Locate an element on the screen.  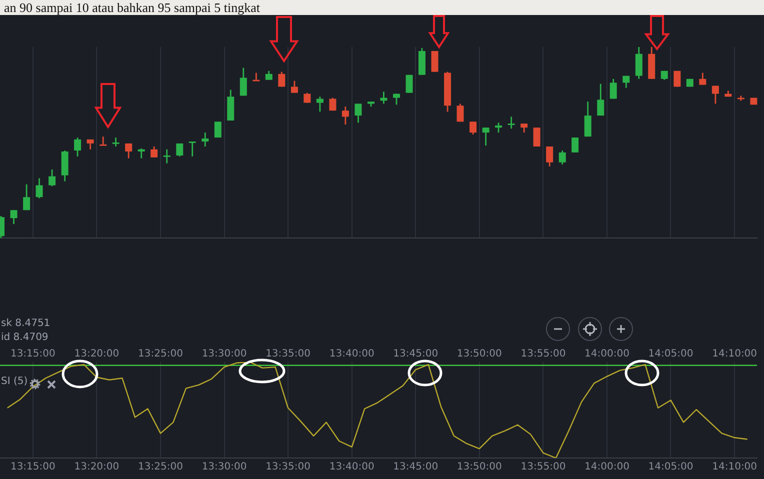
text: id 8.4709 is located at coordinates (25, 338).